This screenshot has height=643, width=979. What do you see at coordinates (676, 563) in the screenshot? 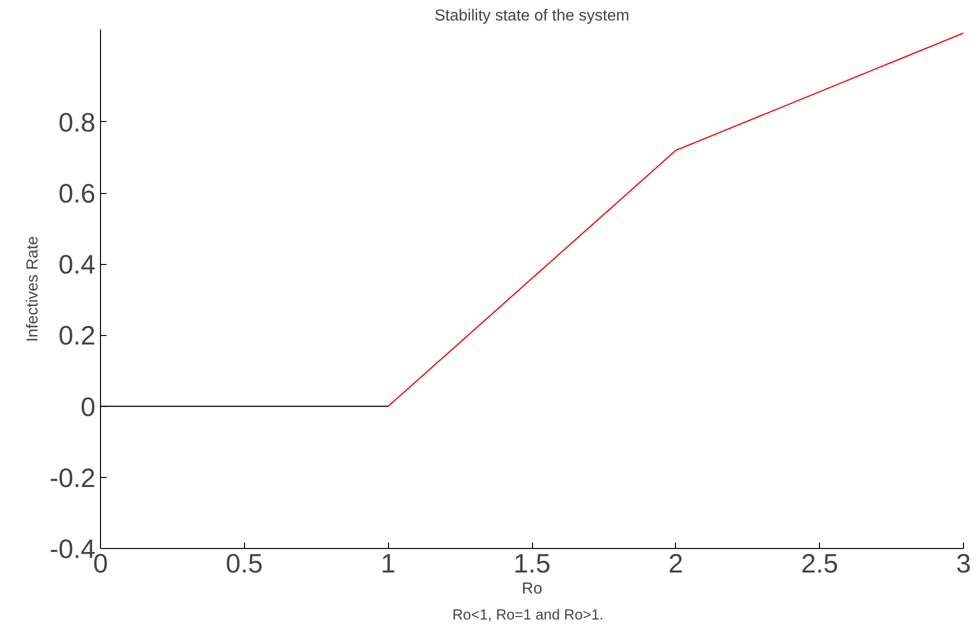
I see `x-tick-label: 2` at bounding box center [676, 563].